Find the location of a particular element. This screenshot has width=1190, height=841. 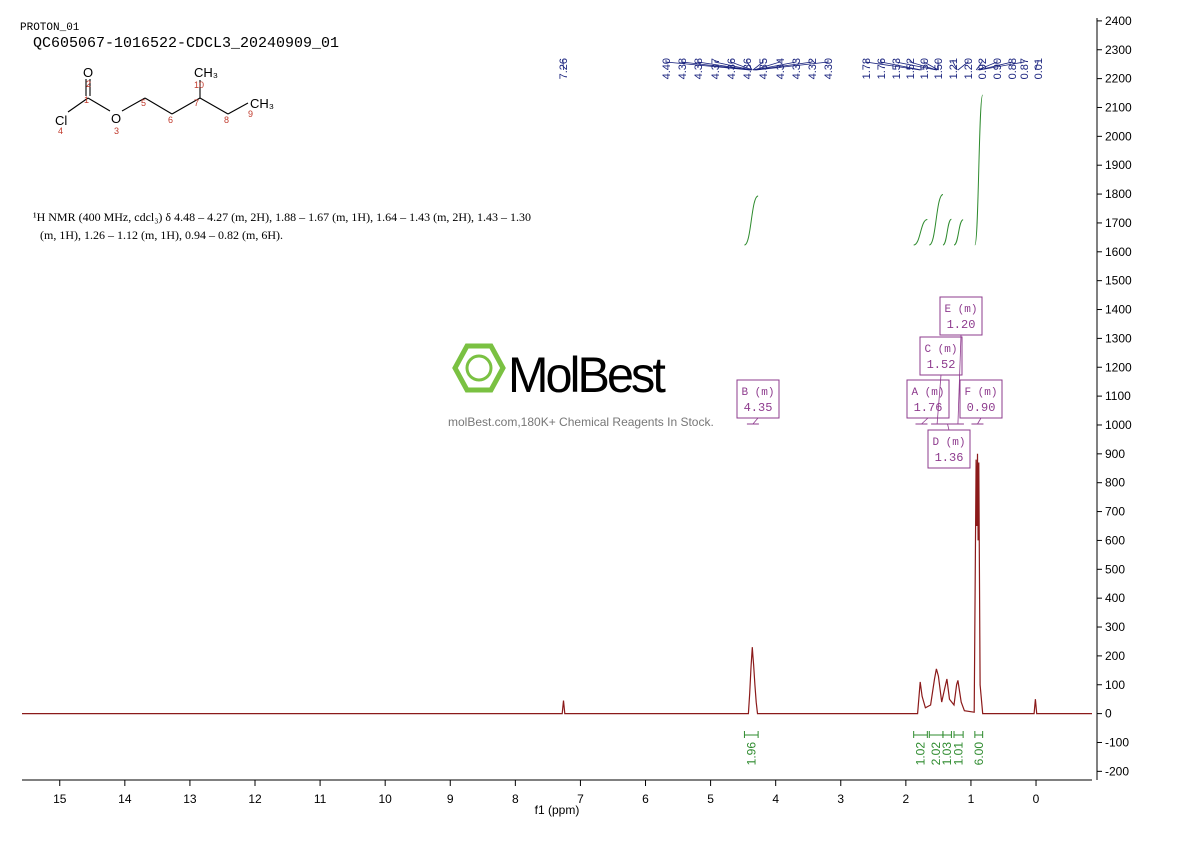

multiplet-name: C (m) is located at coordinates (940, 350).